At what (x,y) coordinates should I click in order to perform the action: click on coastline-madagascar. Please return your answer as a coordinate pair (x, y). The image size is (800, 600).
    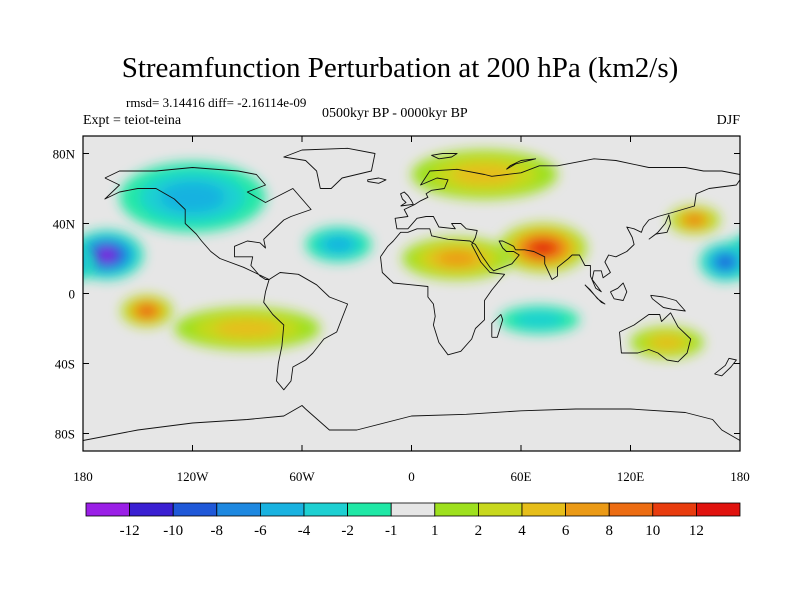
    Looking at the image, I should click on (497, 326).